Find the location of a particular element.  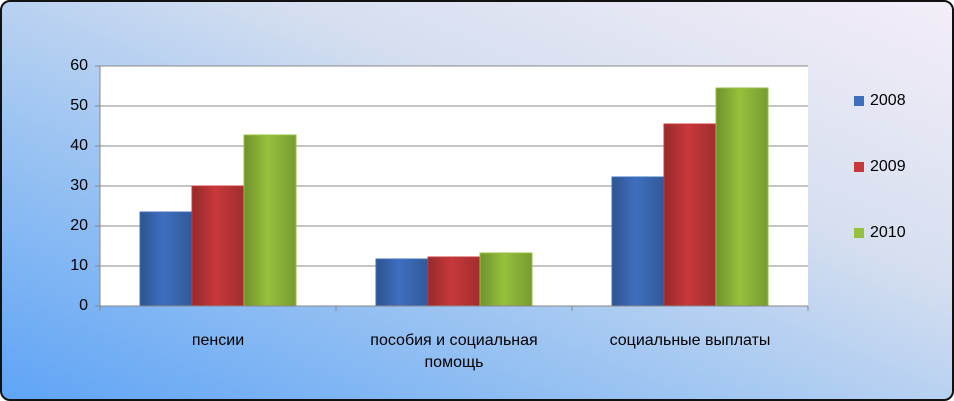

legend-label: 2010 is located at coordinates (888, 232).